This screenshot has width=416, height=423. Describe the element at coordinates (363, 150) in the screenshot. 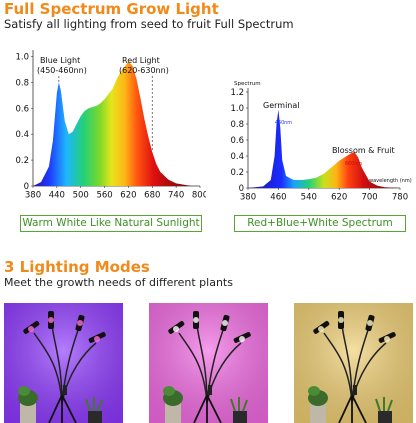

I see `blossom-fruit-label: Blossom & Fruit` at that location.